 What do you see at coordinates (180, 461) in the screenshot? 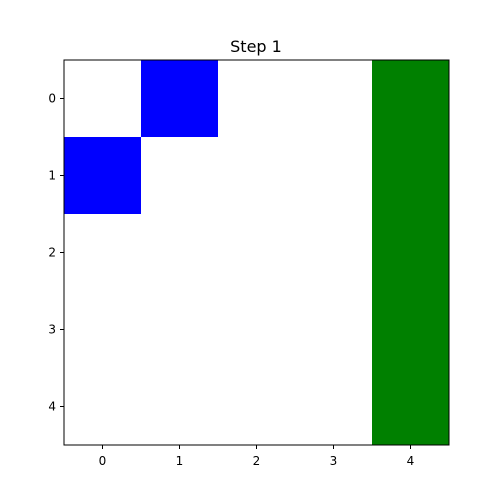
I see `x-tick-label: 1` at bounding box center [180, 461].